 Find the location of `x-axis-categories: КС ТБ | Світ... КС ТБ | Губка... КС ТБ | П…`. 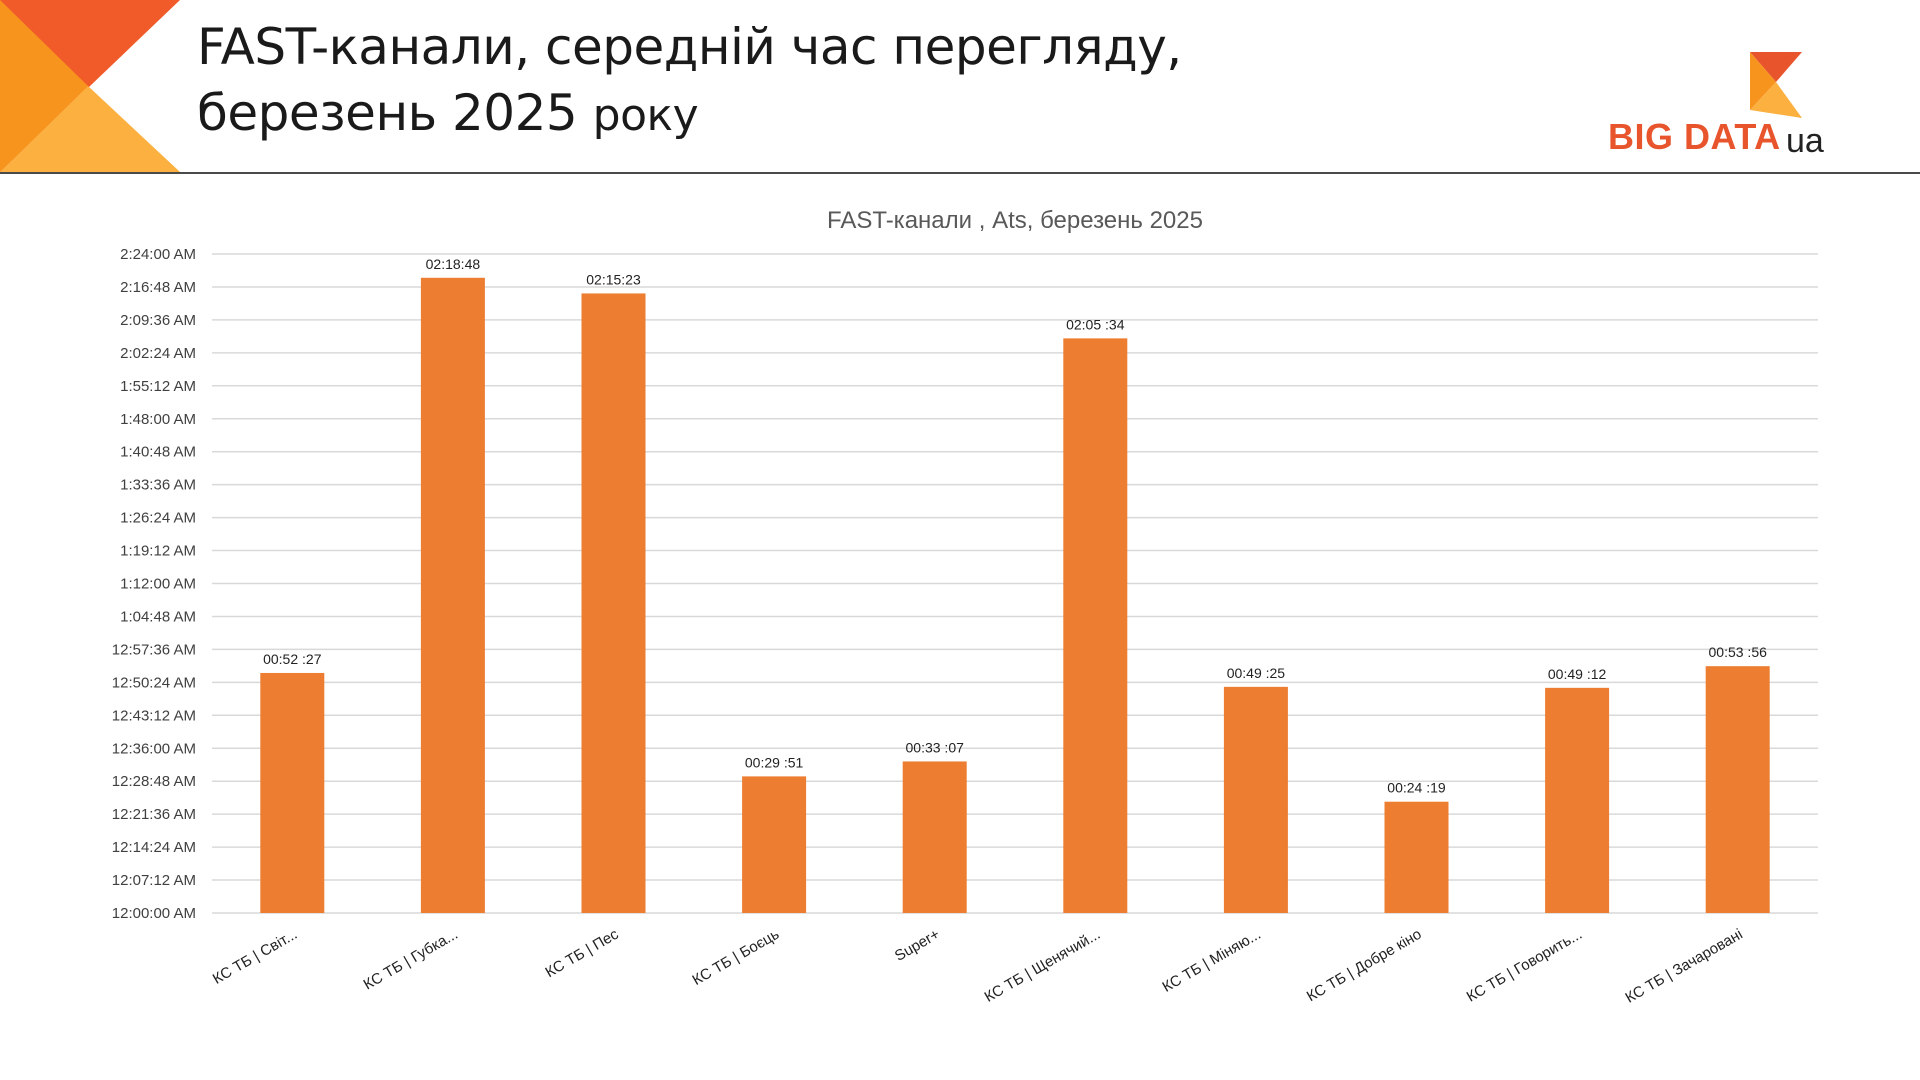

x-axis-categories: КС ТБ | Світ... КС ТБ | Губка... КС ТБ | П… is located at coordinates (978, 965).